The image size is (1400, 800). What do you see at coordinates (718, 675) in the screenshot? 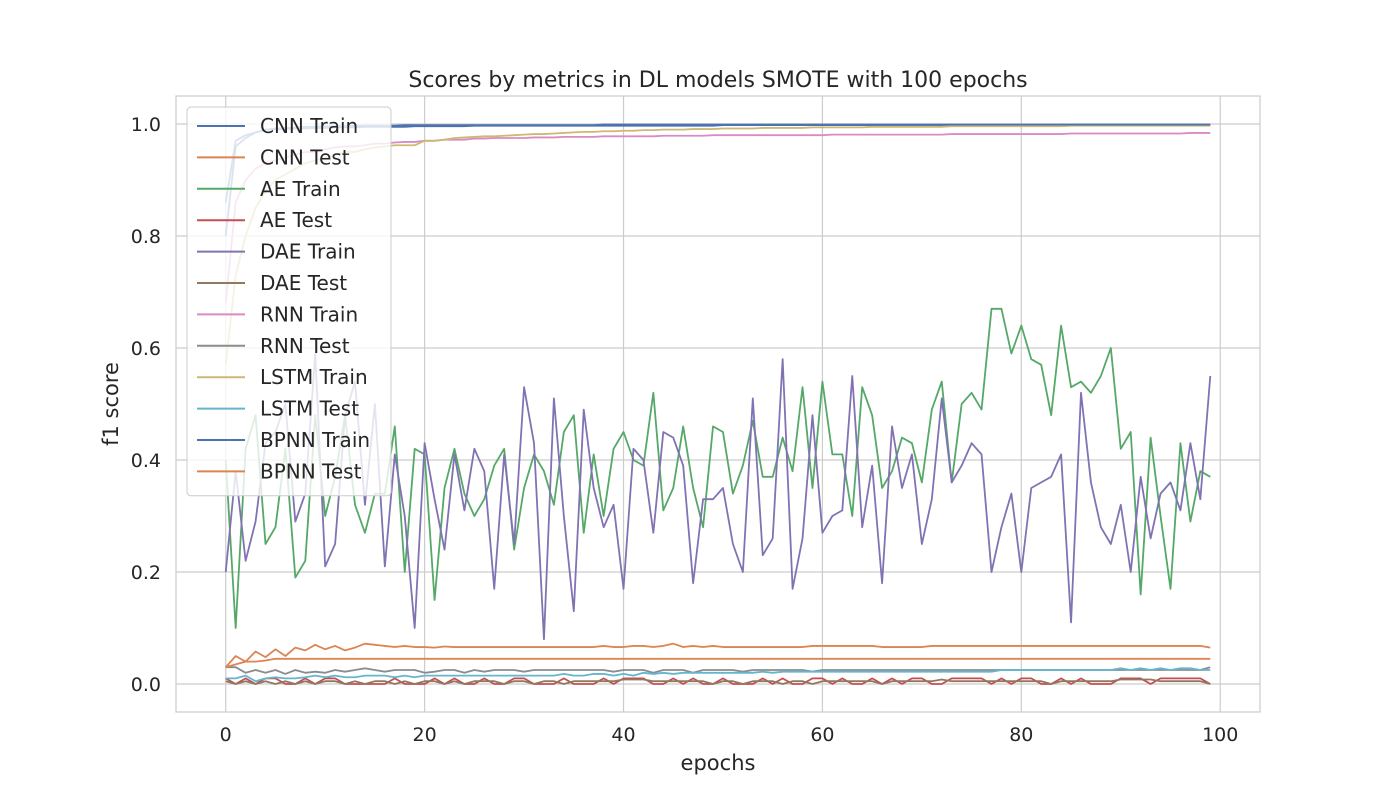
I see `series-line-lstm-test` at bounding box center [718, 675].